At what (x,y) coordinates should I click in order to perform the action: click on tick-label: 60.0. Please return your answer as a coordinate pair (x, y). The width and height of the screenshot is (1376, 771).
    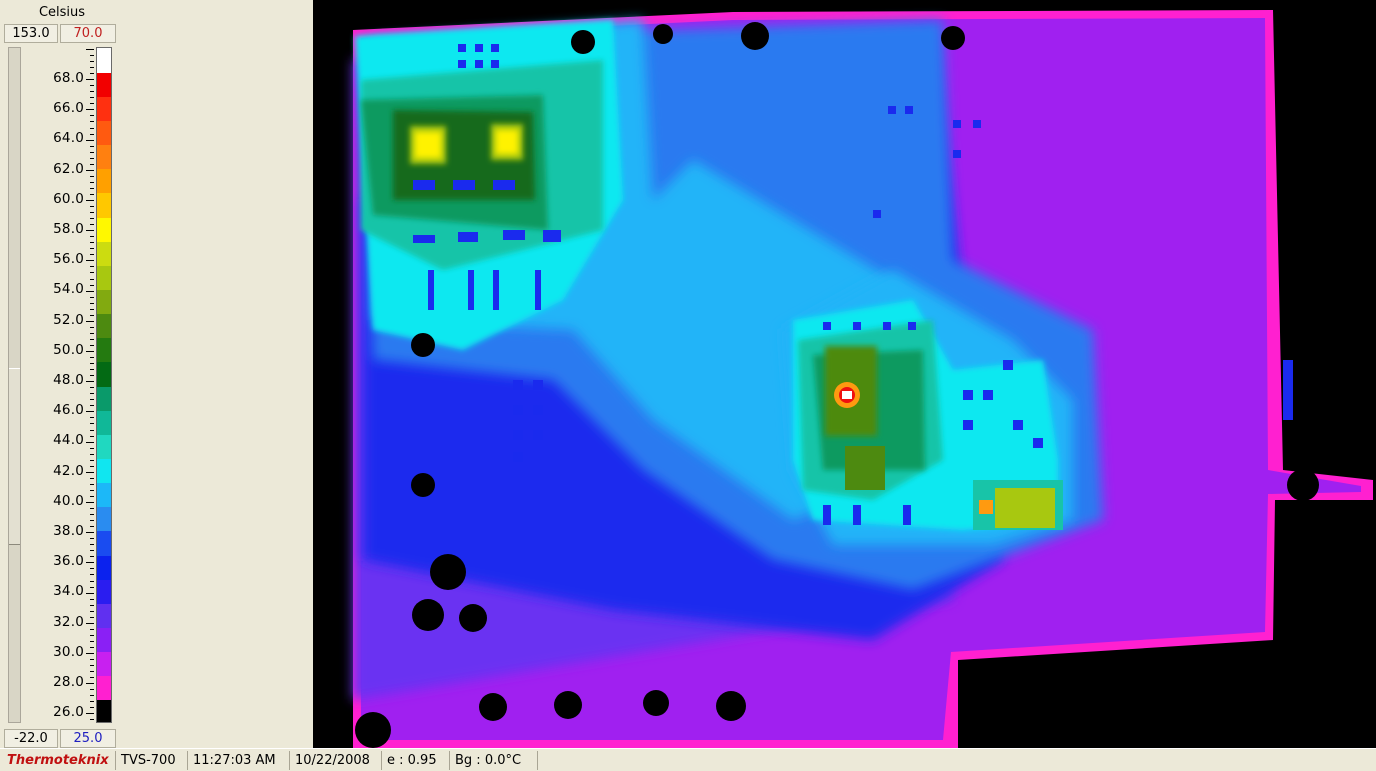
    Looking at the image, I should click on (68, 198).